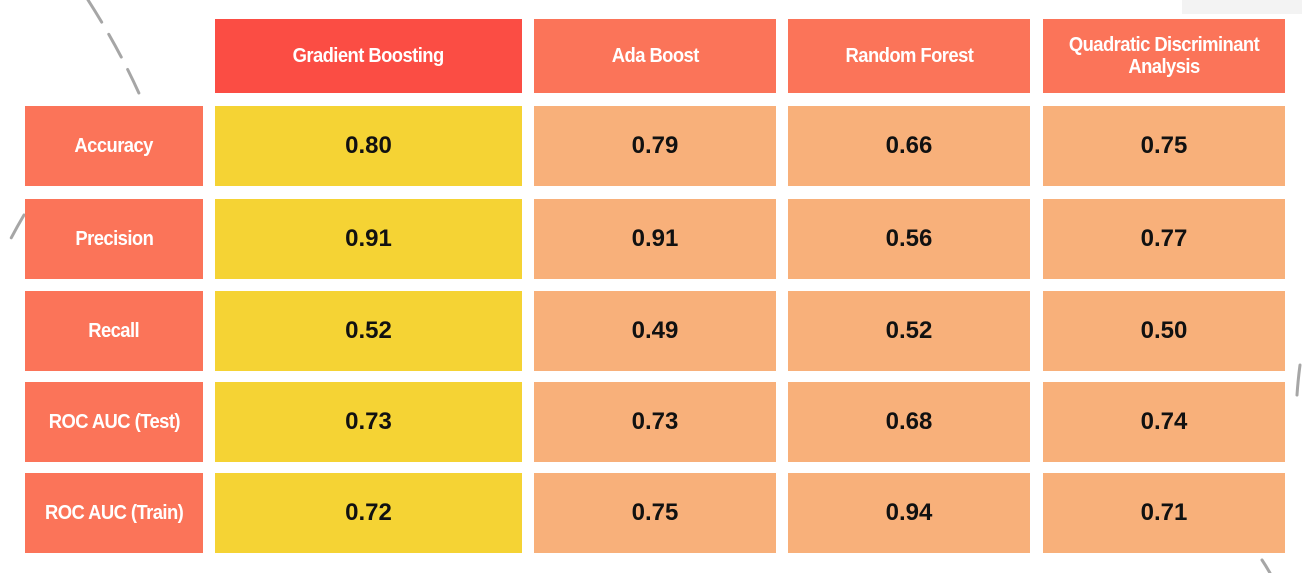  I want to click on cell-value: 0.74, so click(1164, 421).